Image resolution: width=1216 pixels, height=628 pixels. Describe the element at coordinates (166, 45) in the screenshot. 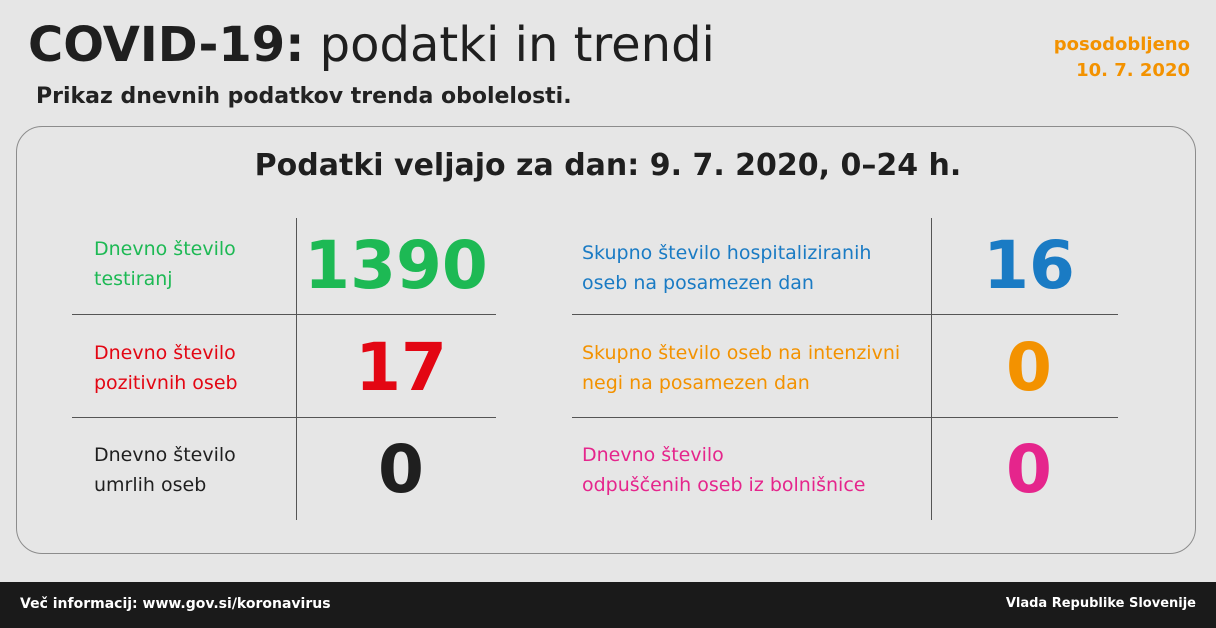

I see `title-bold: COVID-19:` at that location.